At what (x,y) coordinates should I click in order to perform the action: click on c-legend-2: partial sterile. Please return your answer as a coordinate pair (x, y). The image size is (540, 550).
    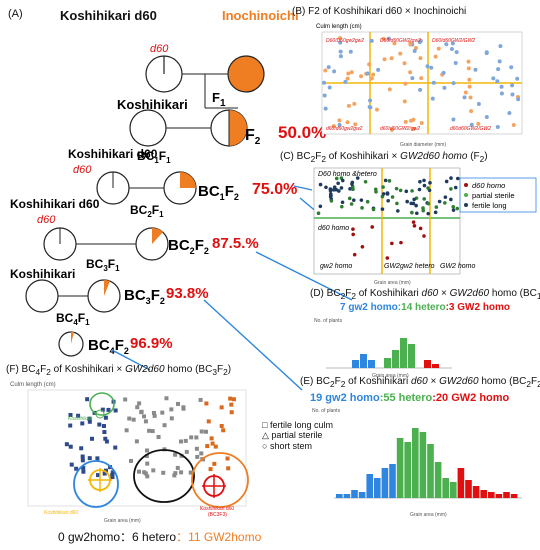
    Looking at the image, I should click on (493, 195).